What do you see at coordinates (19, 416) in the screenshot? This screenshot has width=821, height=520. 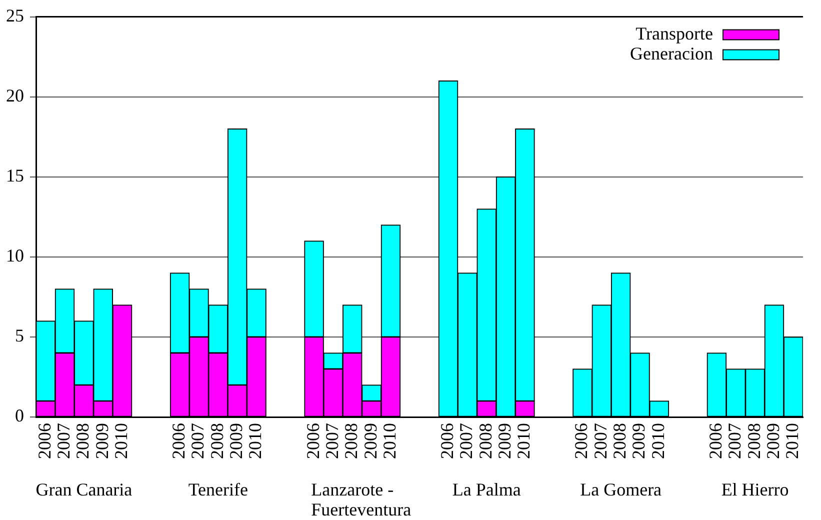 I see `y-tick-label: 0` at bounding box center [19, 416].